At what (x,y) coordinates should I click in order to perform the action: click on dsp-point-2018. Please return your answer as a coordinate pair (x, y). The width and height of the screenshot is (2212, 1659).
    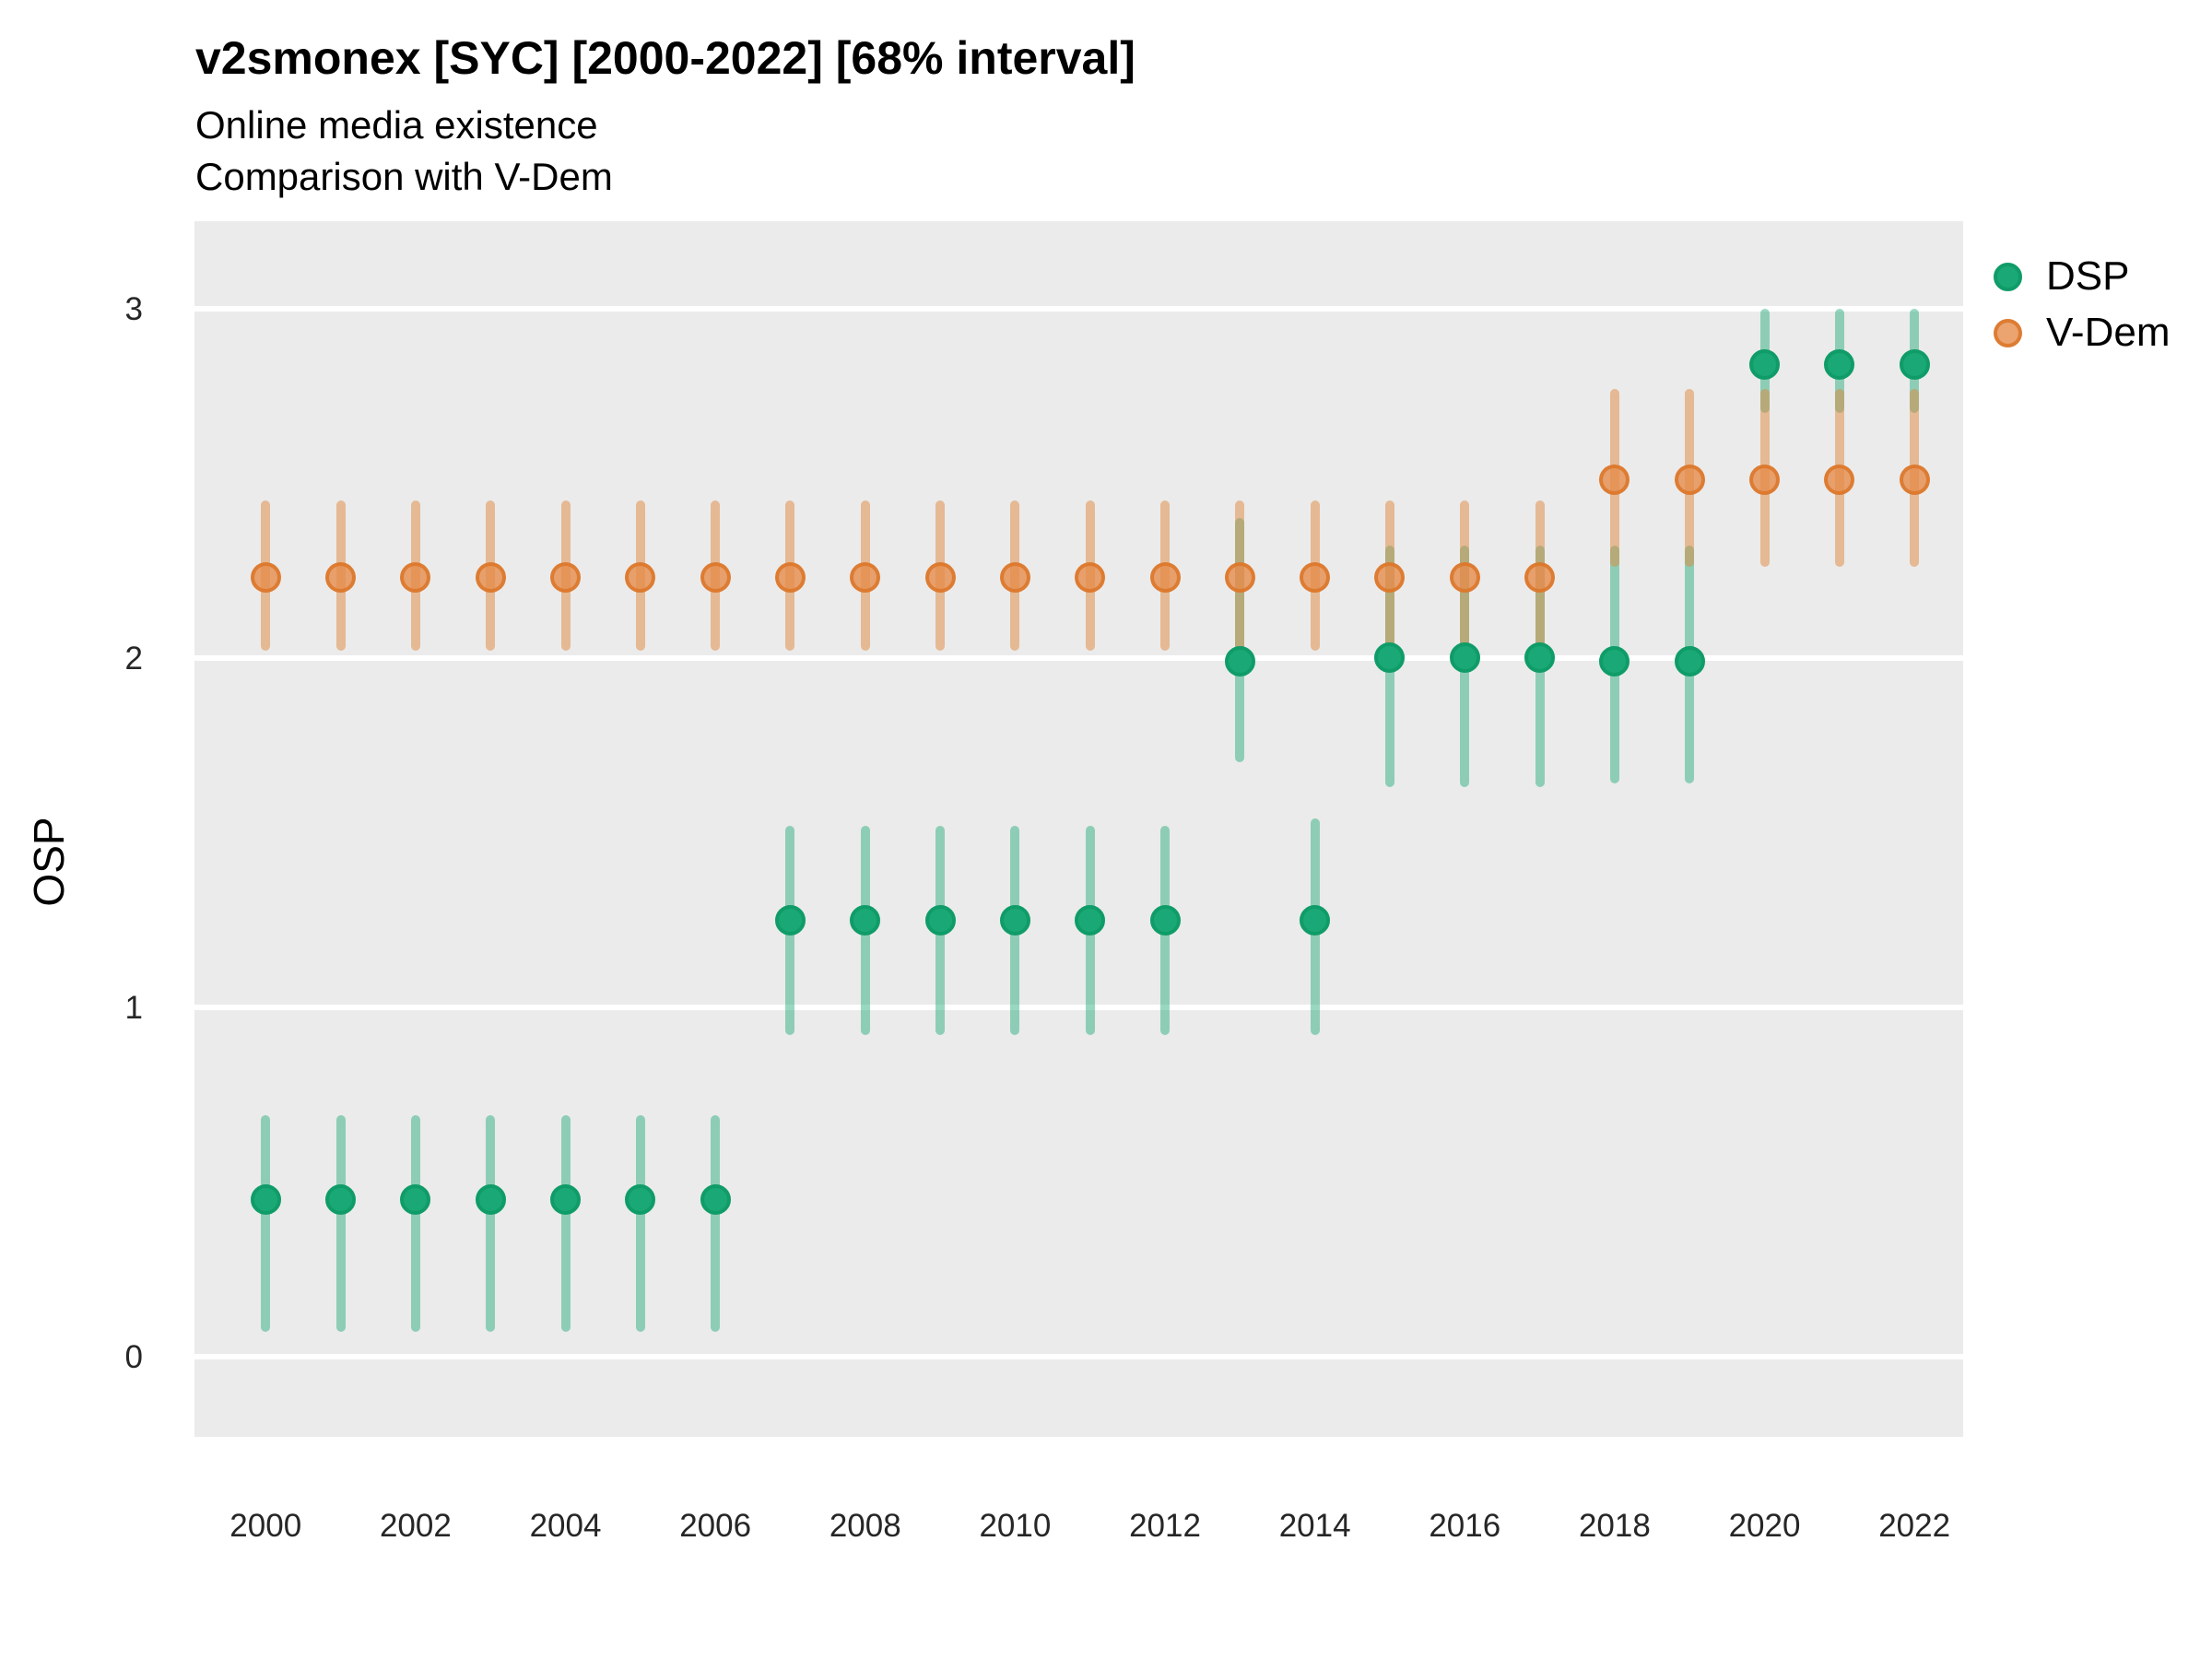
    Looking at the image, I should click on (1614, 661).